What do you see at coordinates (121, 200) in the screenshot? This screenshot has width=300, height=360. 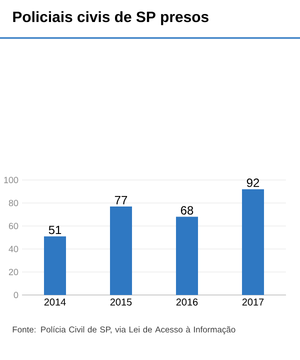 I see `data-label: 77` at bounding box center [121, 200].